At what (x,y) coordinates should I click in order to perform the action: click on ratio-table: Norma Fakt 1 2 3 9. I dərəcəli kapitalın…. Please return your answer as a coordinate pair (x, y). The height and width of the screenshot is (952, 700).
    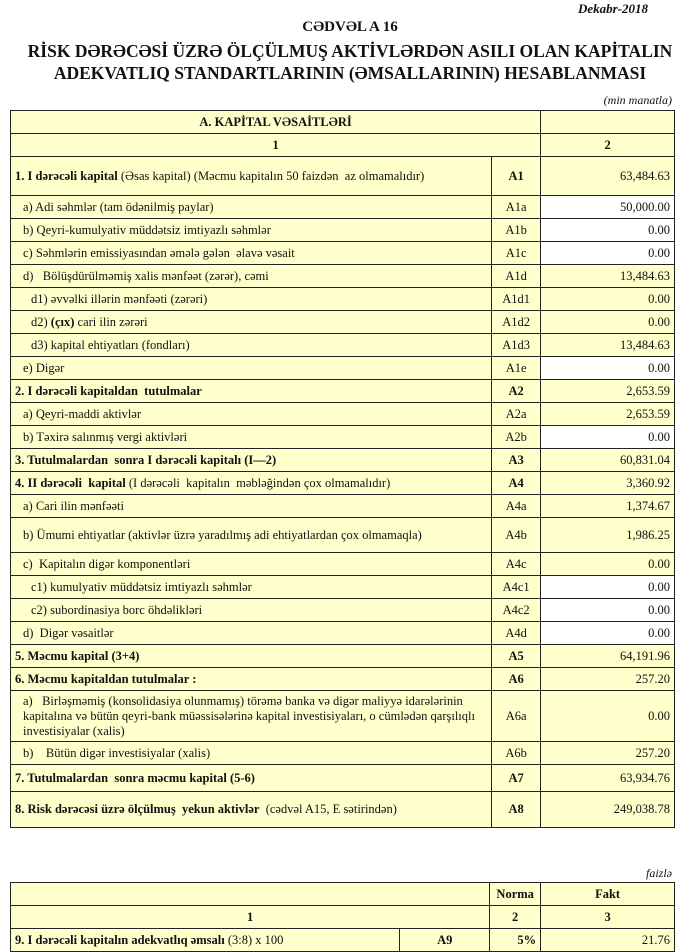
    Looking at the image, I should click on (342, 917).